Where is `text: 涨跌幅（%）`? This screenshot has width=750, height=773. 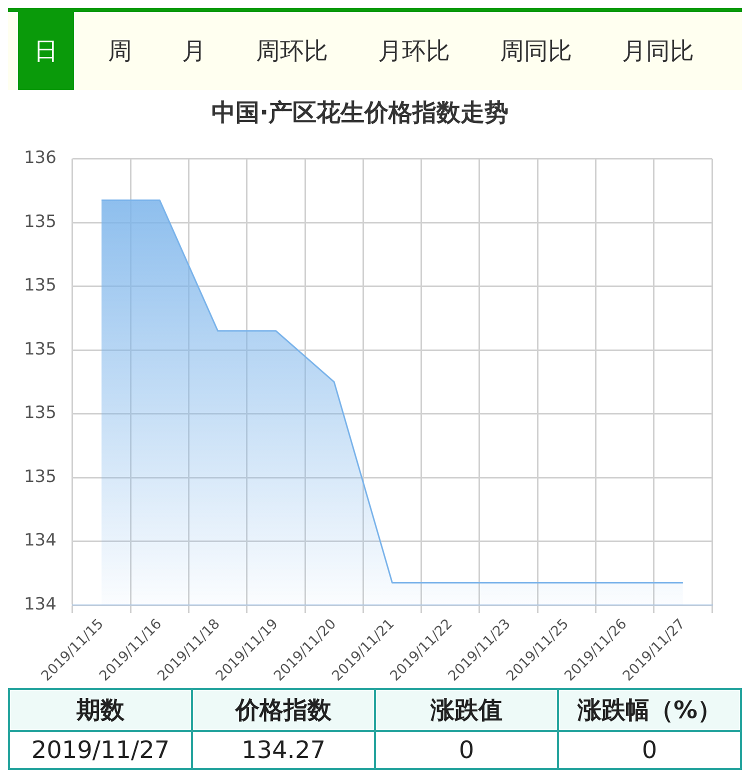 text: 涨跌幅（%） is located at coordinates (649, 710).